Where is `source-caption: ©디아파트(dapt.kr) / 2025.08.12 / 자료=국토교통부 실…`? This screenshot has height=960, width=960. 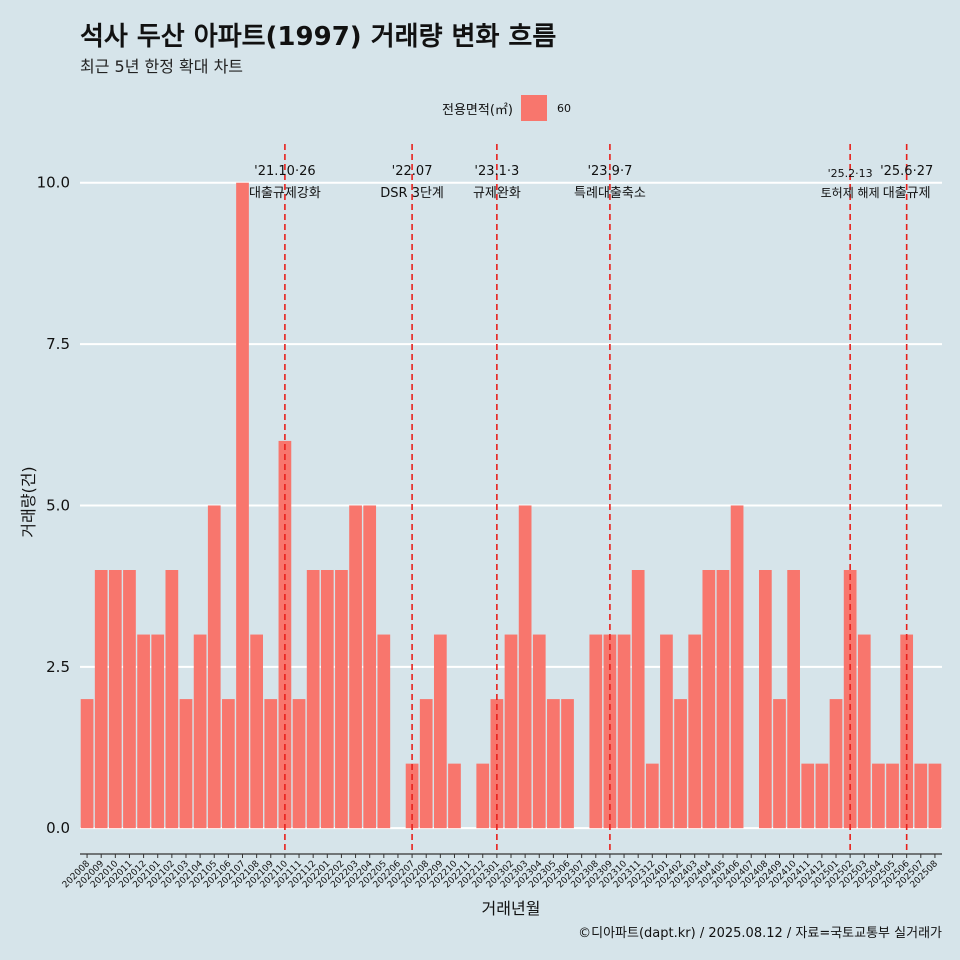
source-caption: ©디아파트(dapt.kr) / 2025.08.12 / 자료=국토교통부 실… is located at coordinates (760, 933).